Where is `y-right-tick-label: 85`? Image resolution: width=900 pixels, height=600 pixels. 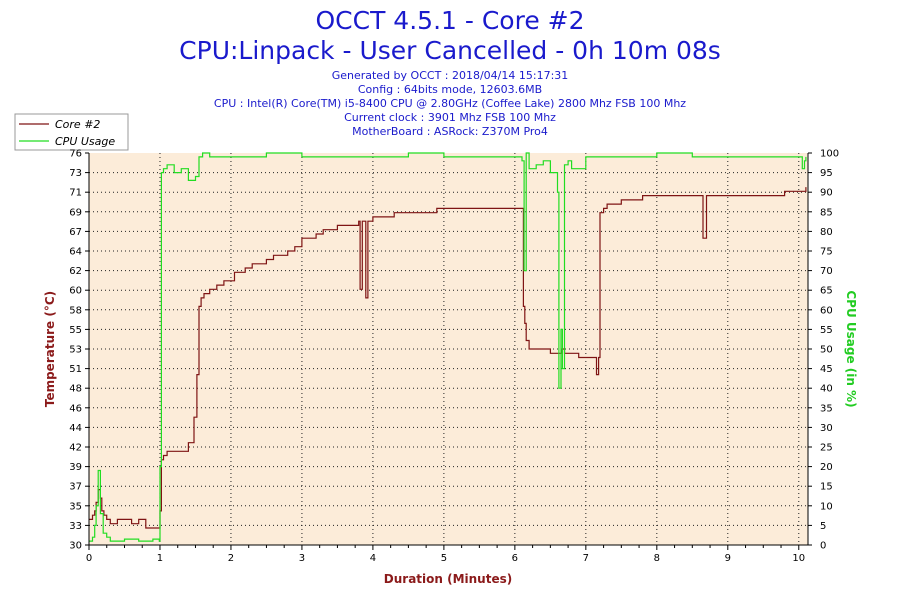 y-right-tick-label: 85 is located at coordinates (826, 212).